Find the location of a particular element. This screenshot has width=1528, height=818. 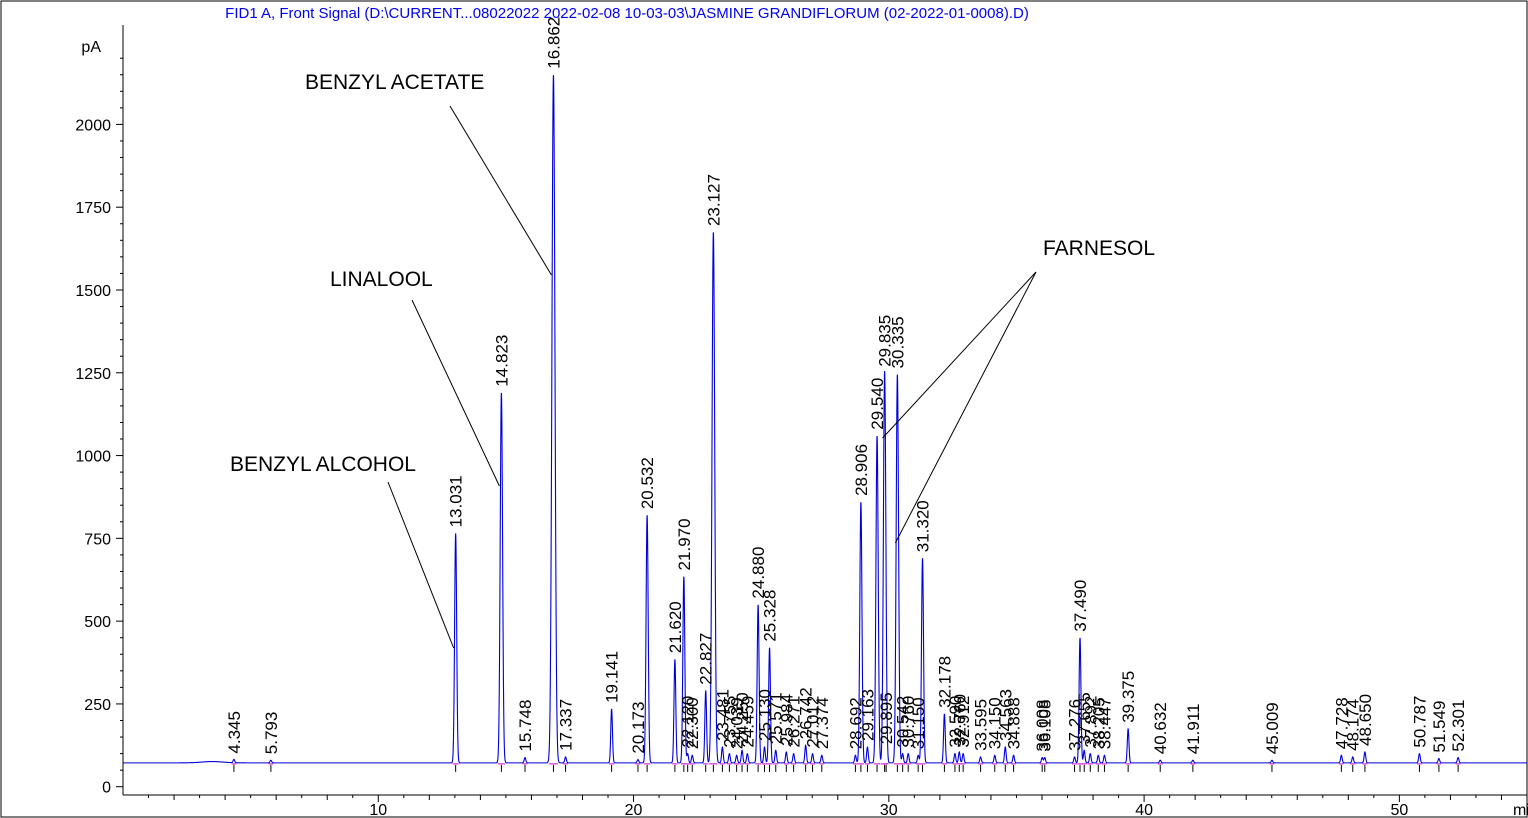

peak-label: 41.911 is located at coordinates (1193, 728).